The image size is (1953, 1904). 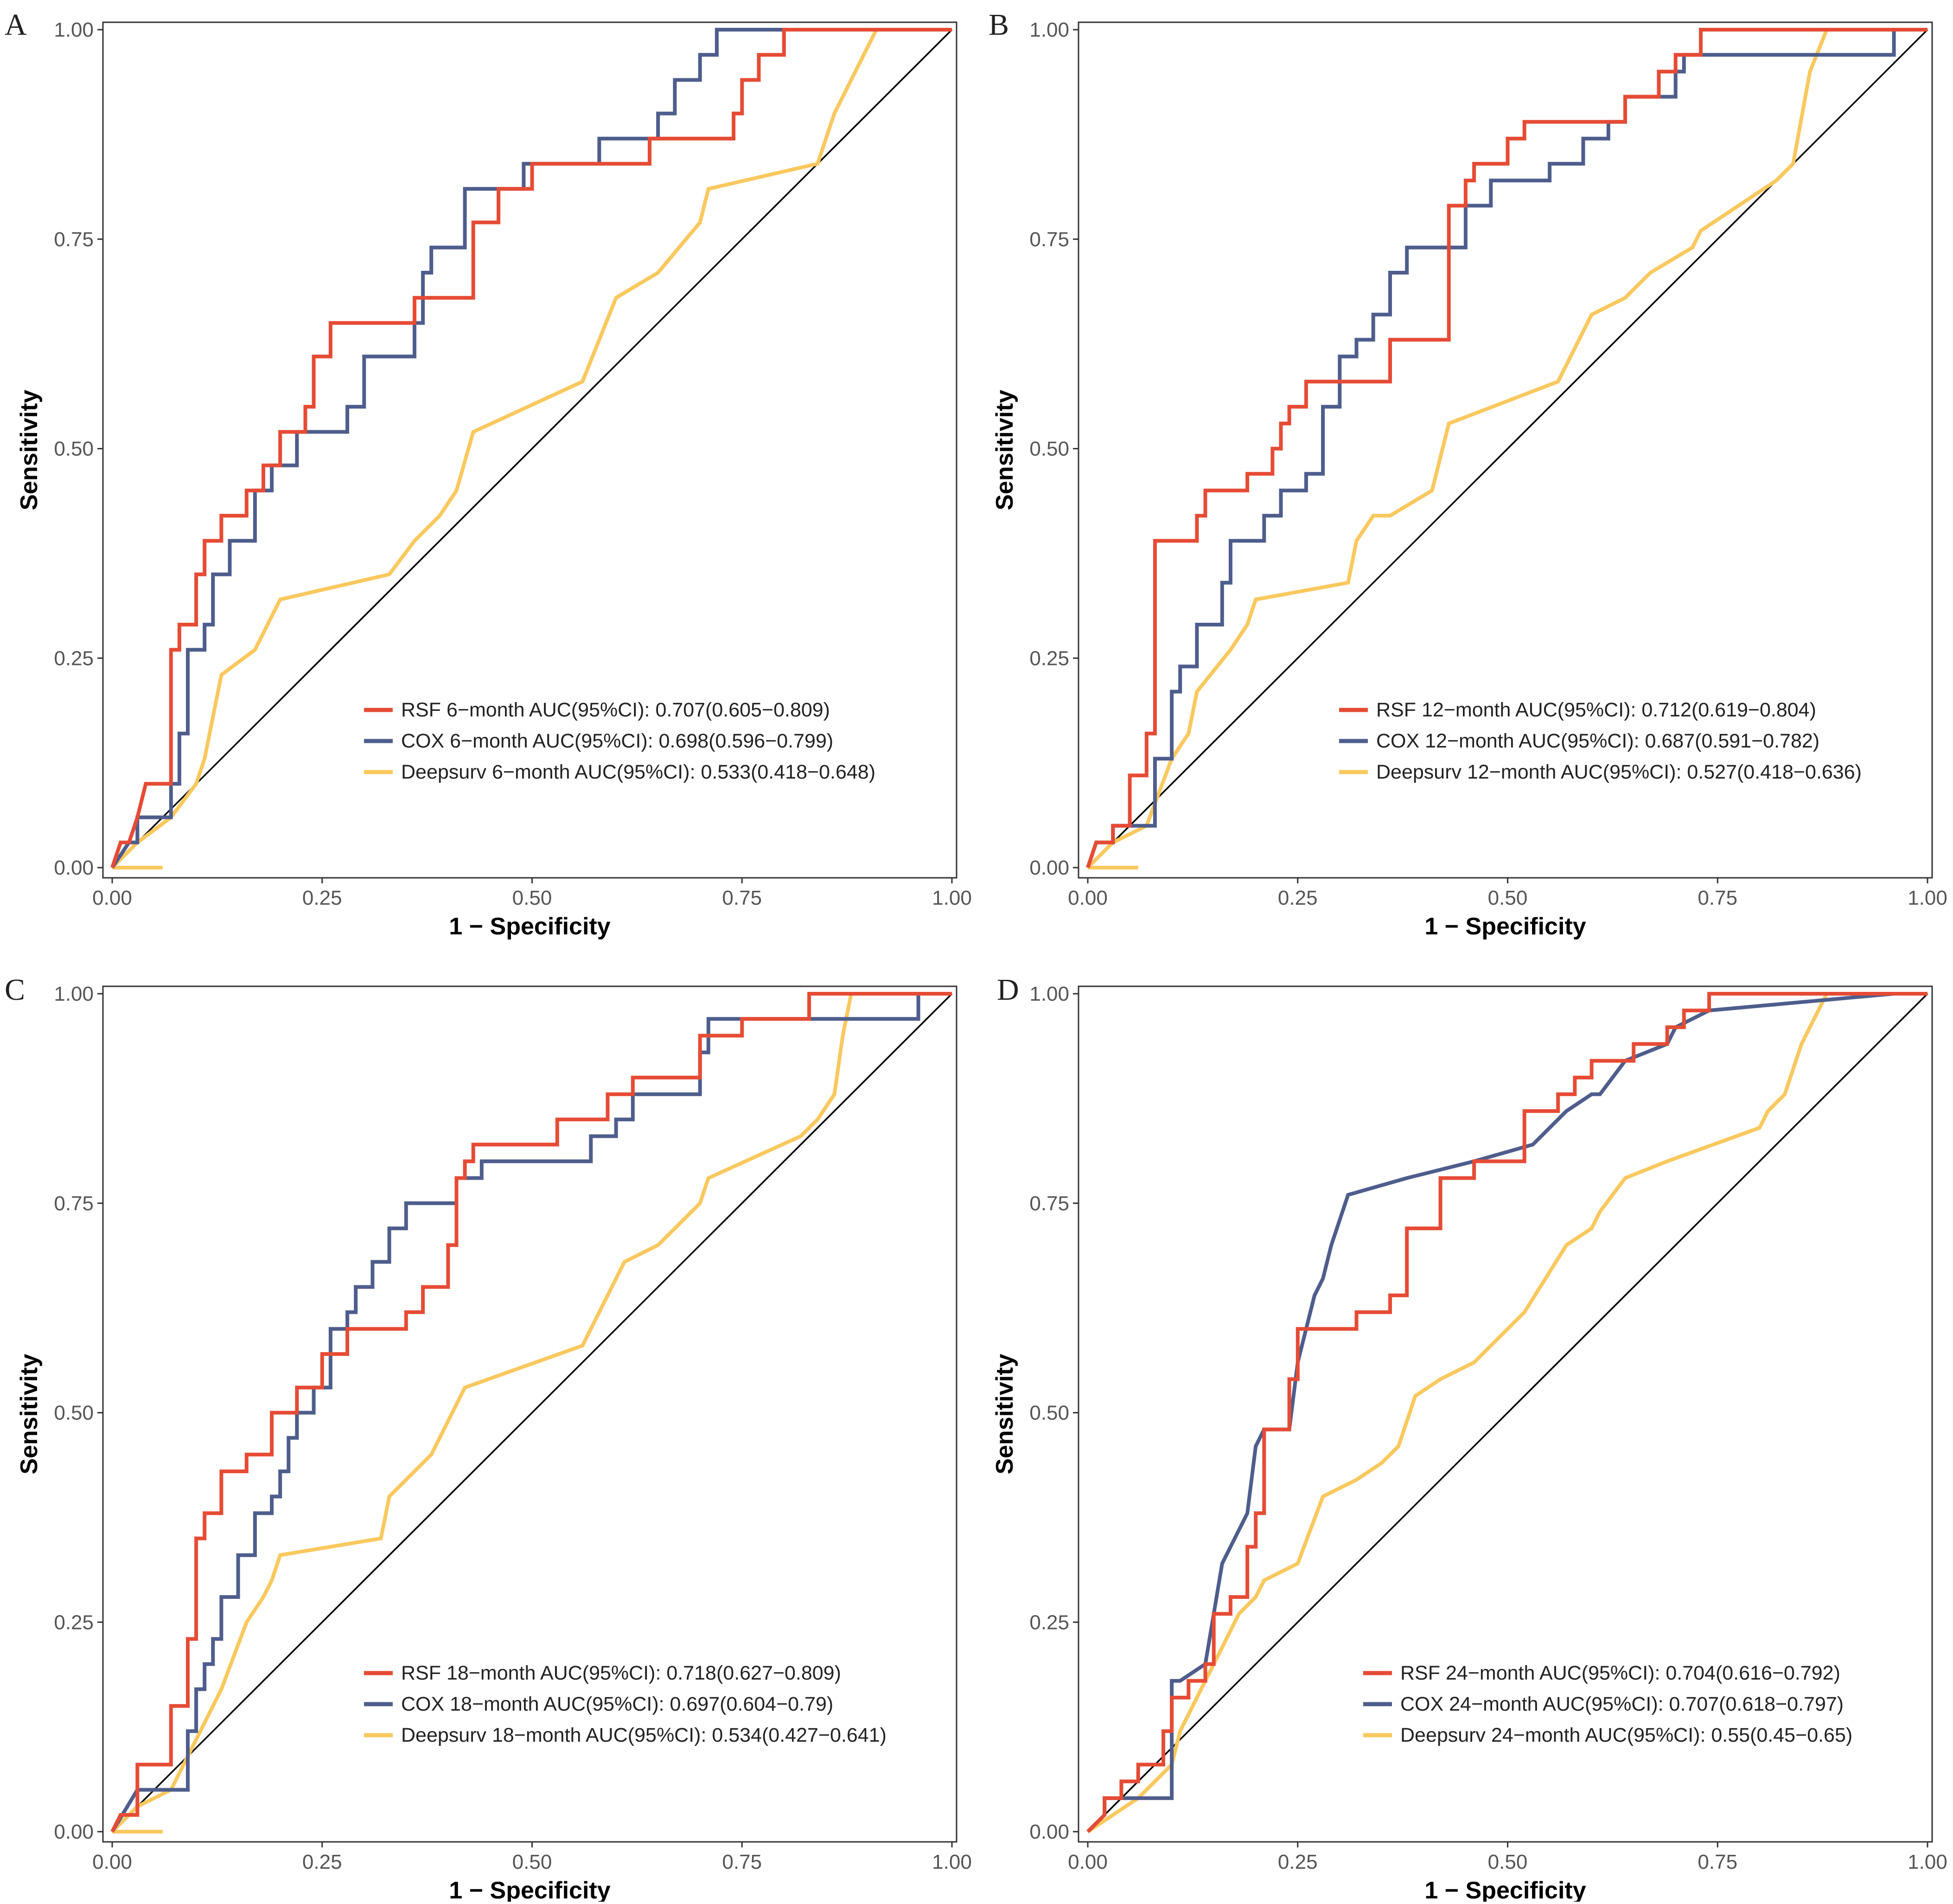 What do you see at coordinates (15, 990) in the screenshot?
I see `panel-letter: C` at bounding box center [15, 990].